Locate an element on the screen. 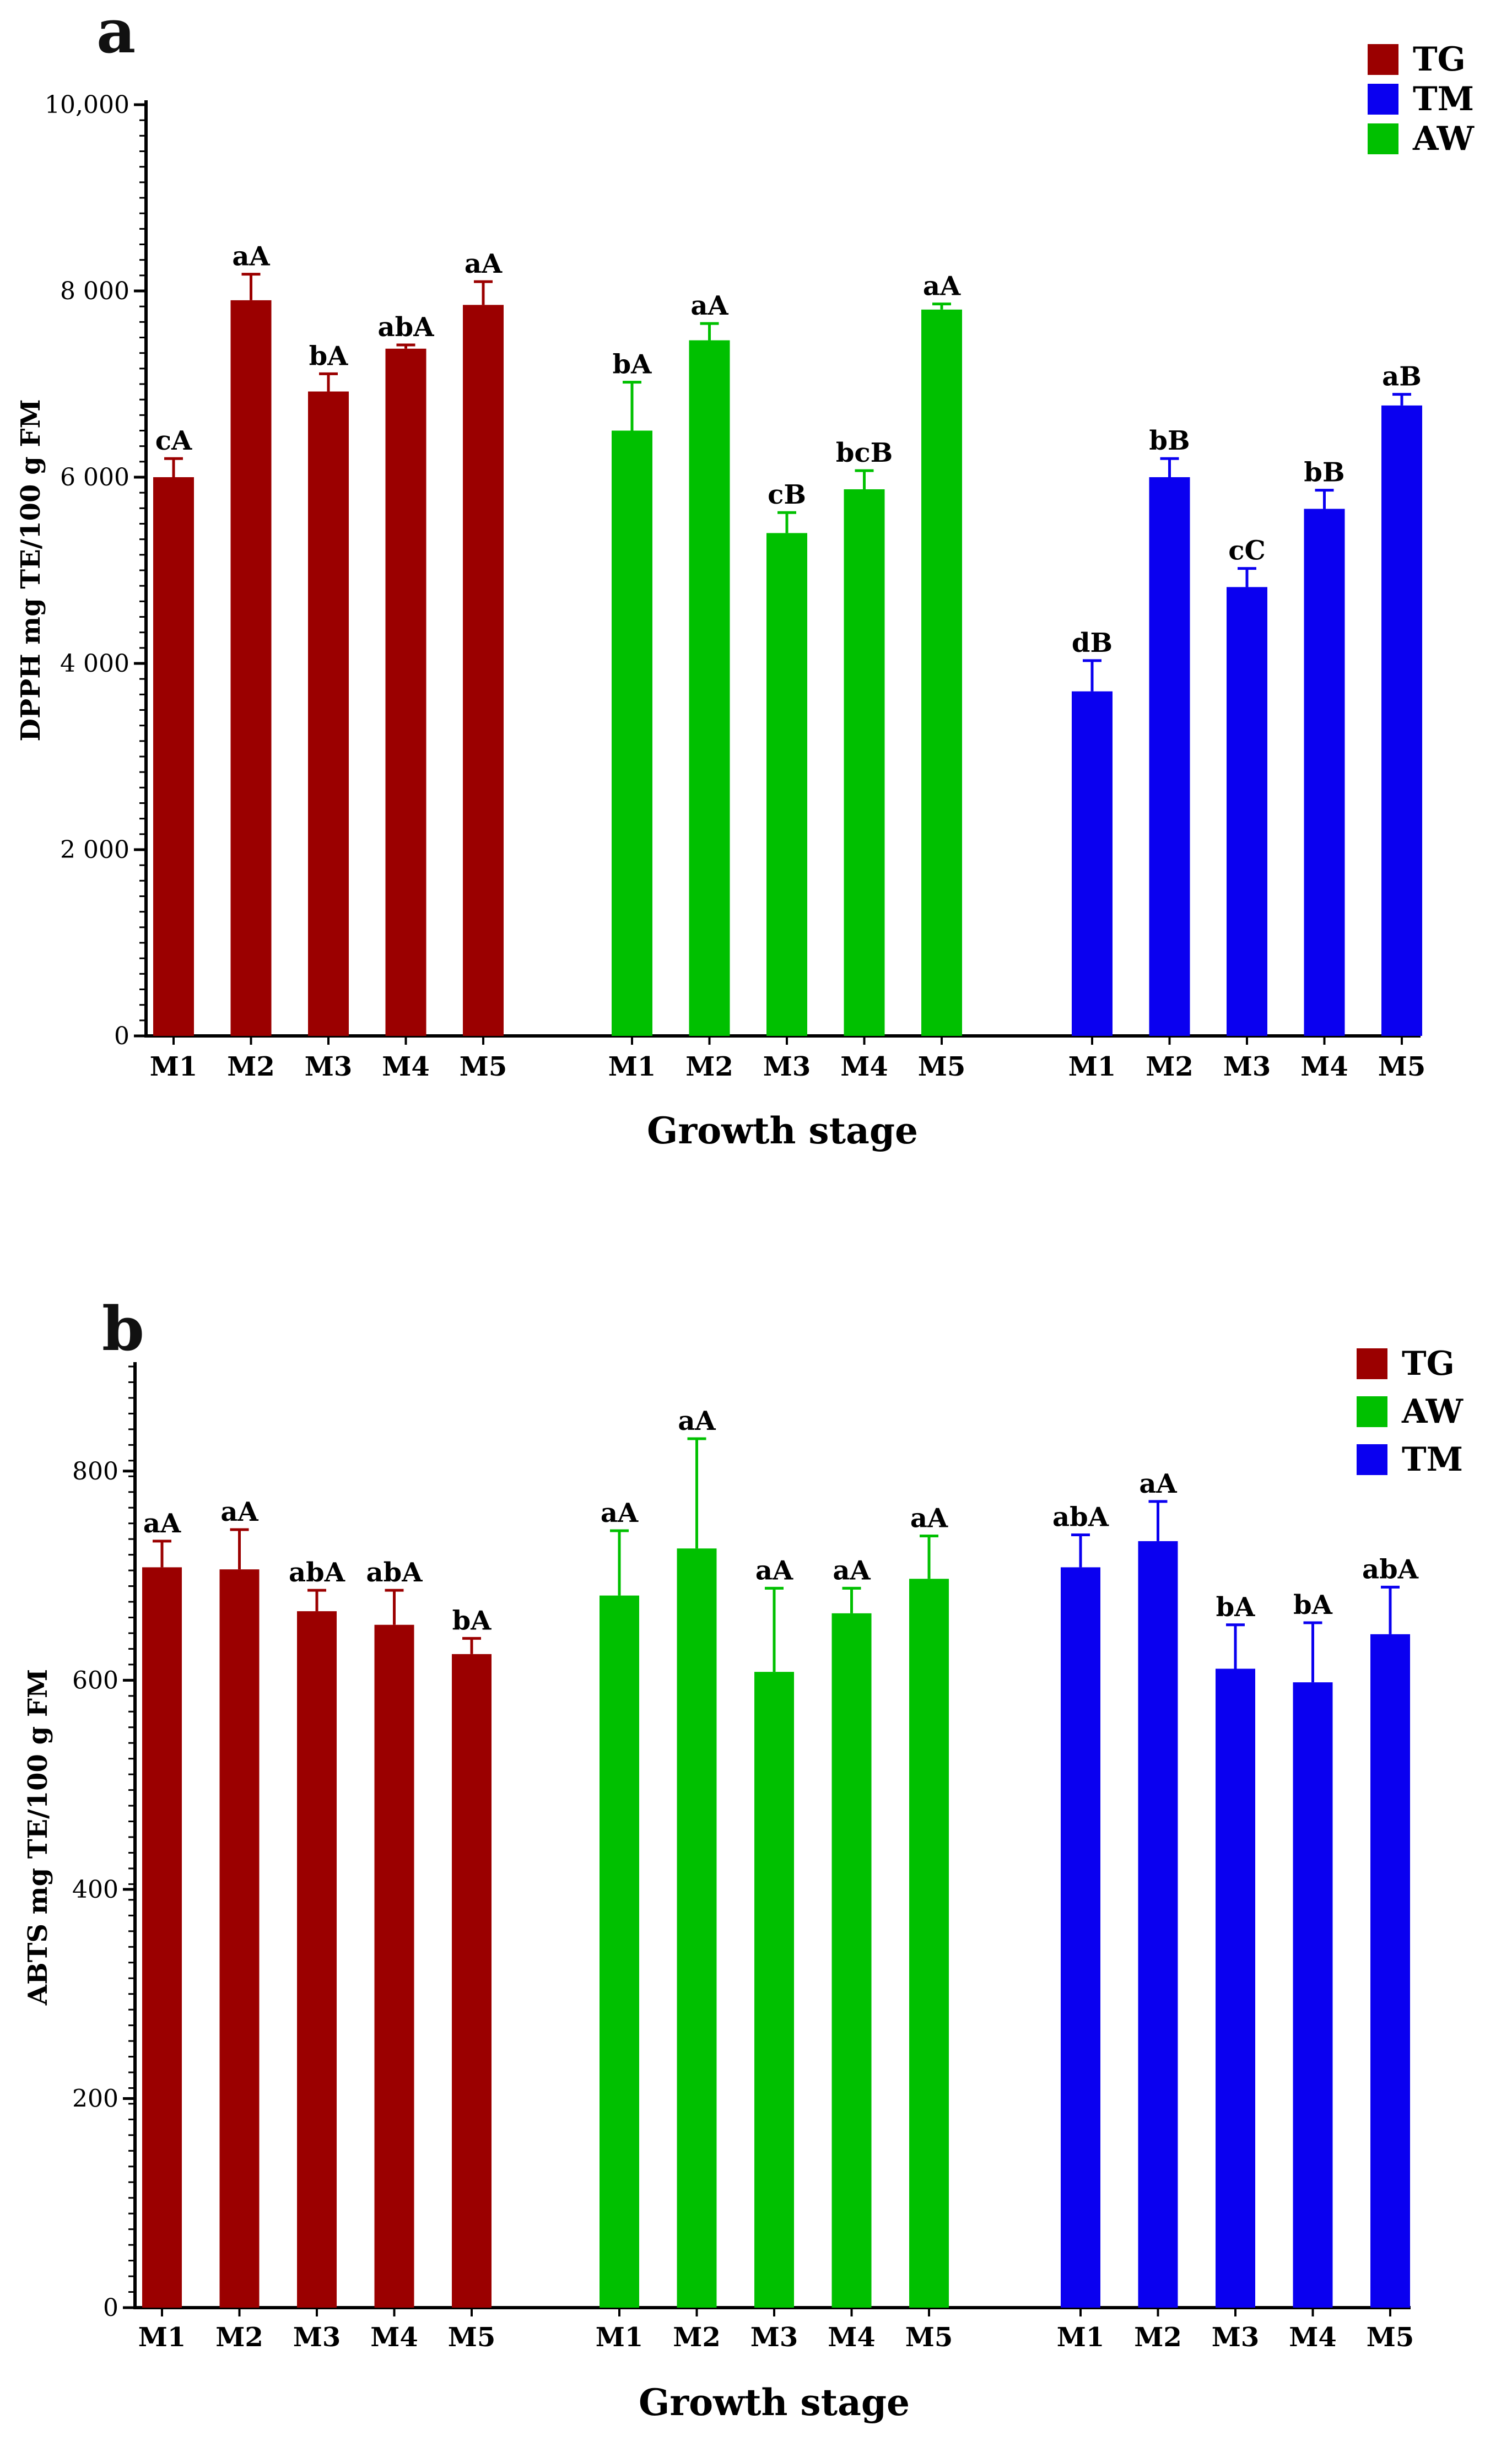  panel-label: a is located at coordinates (116, 33).